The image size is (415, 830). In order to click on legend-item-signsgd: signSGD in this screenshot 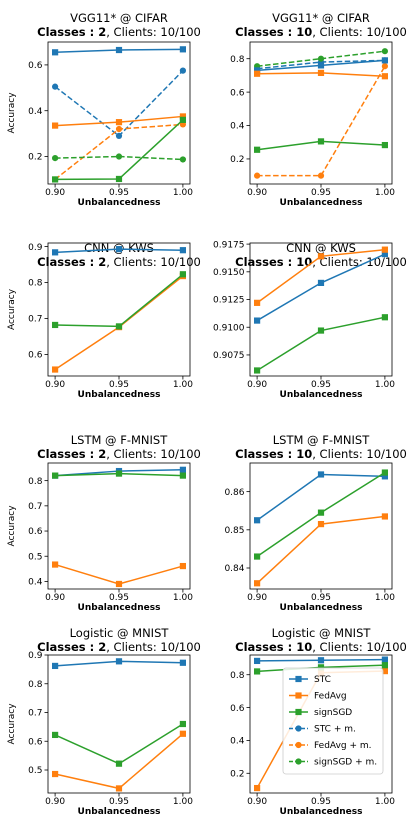, I will do `click(320, 713)`.